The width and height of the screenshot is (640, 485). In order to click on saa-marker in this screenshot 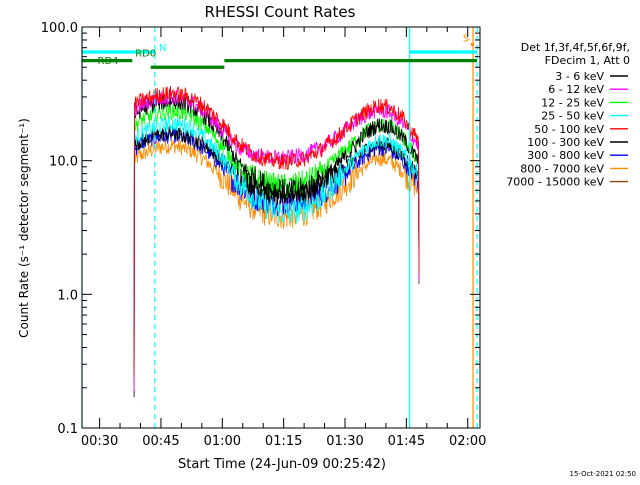, I will do `click(473, 44)`.